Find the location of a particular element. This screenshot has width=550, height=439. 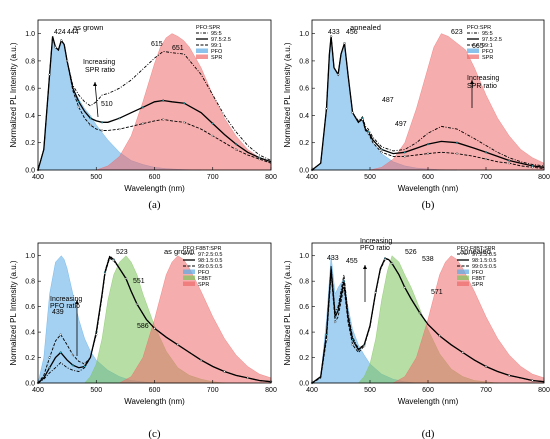

arrow-line is located at coordinates (96, 99).